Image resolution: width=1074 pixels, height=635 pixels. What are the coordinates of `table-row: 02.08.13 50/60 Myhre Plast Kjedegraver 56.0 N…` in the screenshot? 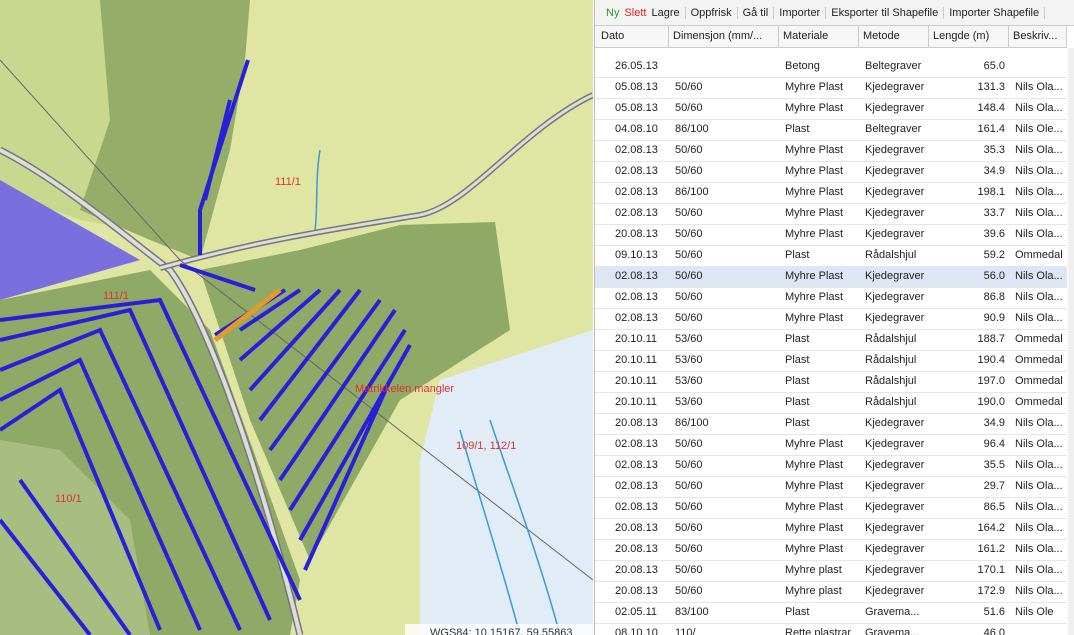 It's located at (831, 277).